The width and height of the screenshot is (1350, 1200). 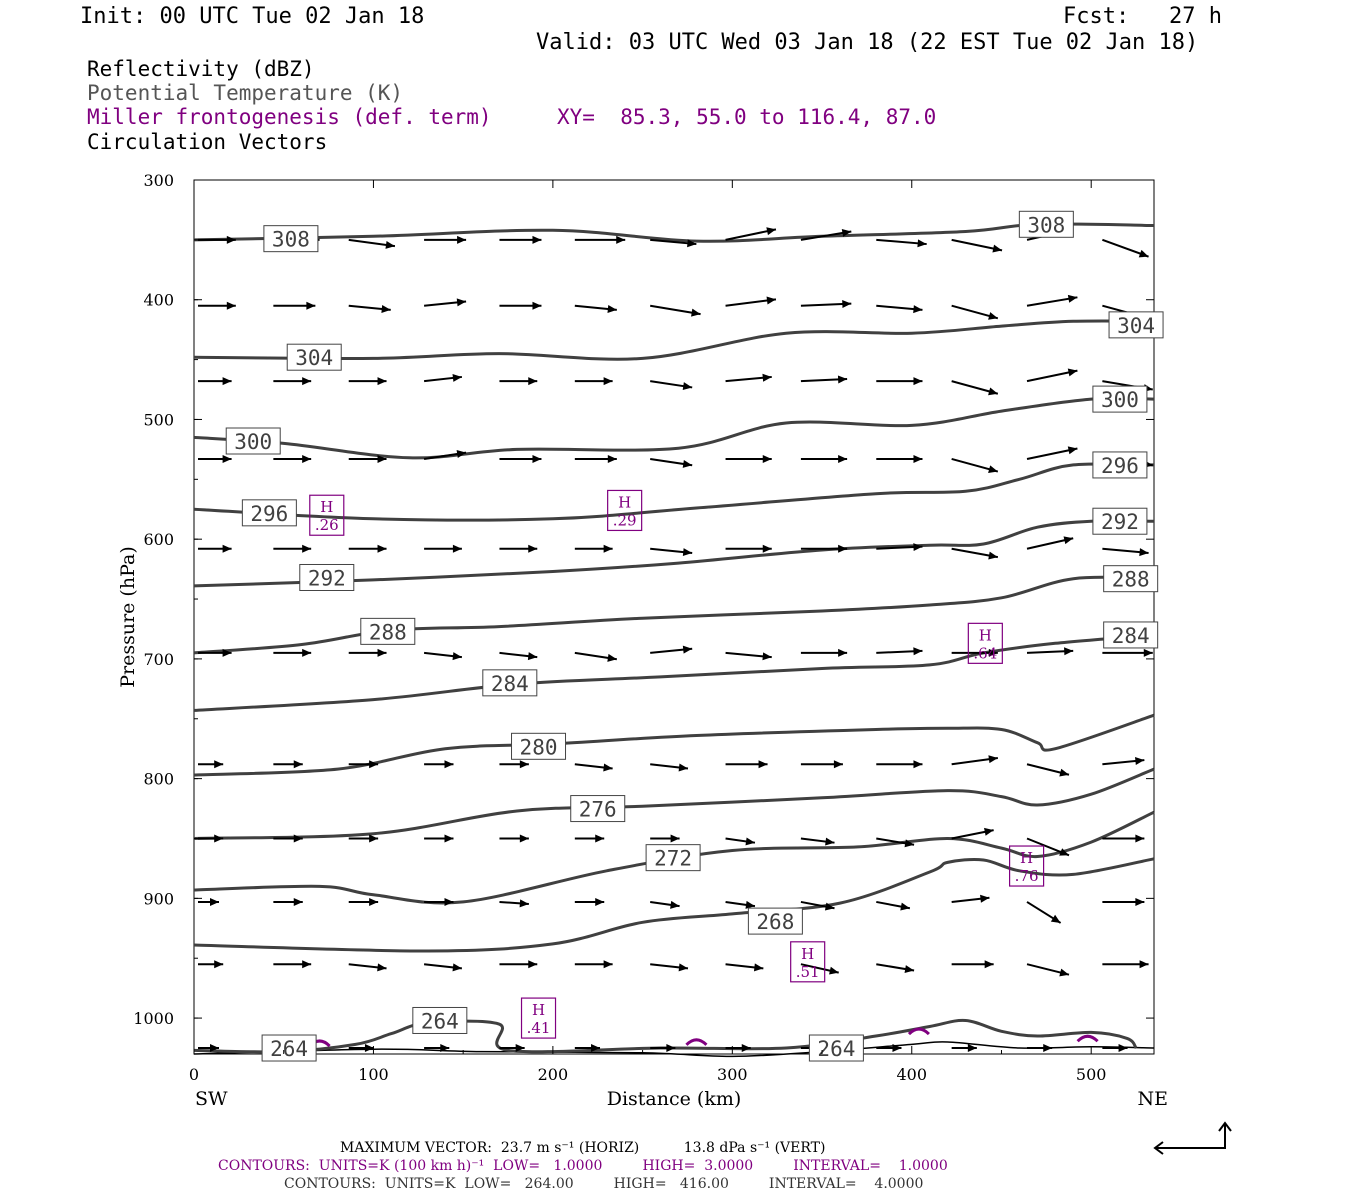 I want to click on svg-text: 264, so click(x=440, y=1021).